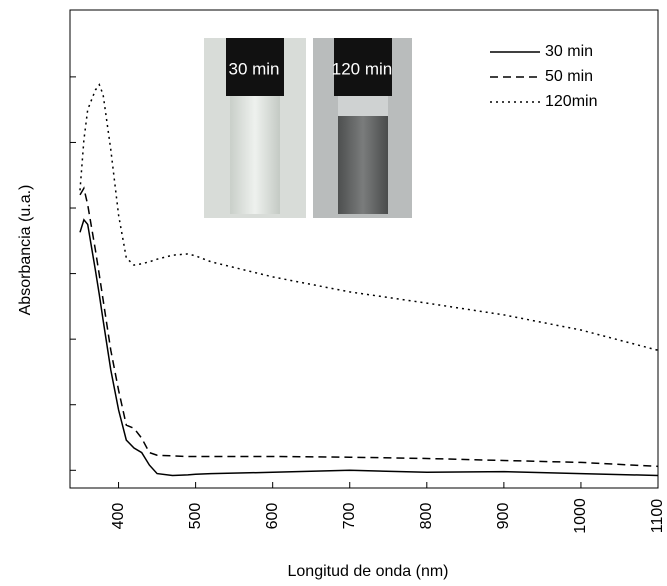 The height and width of the screenshot is (586, 667). What do you see at coordinates (571, 101) in the screenshot?
I see `legend-label: 120min` at bounding box center [571, 101].